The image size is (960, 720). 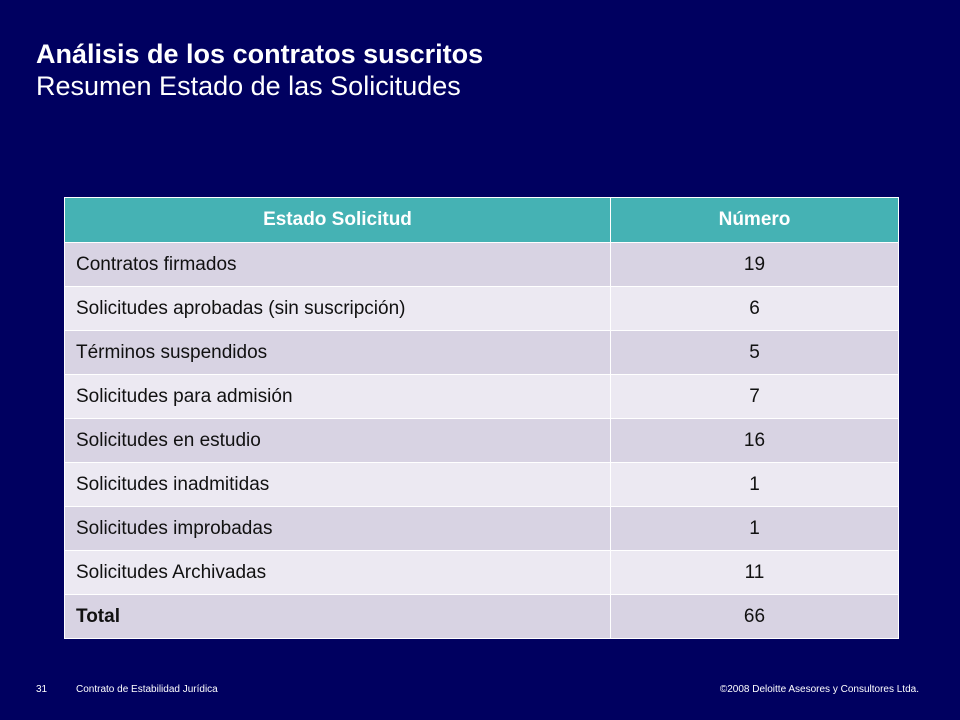 I want to click on table-row: Términos suspendidos 5, so click(x=481, y=352).